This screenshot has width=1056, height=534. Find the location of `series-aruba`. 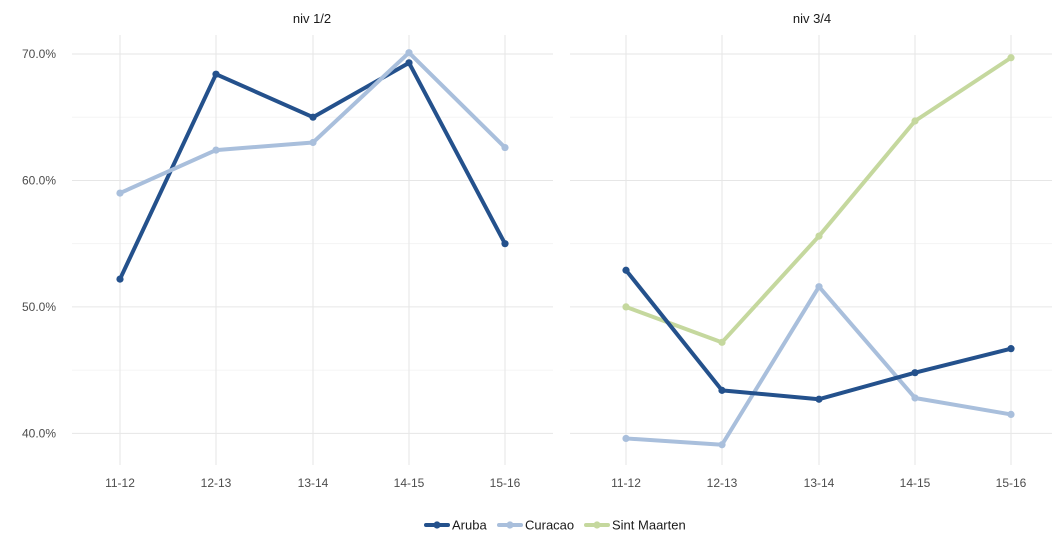

series-aruba is located at coordinates (818, 334).